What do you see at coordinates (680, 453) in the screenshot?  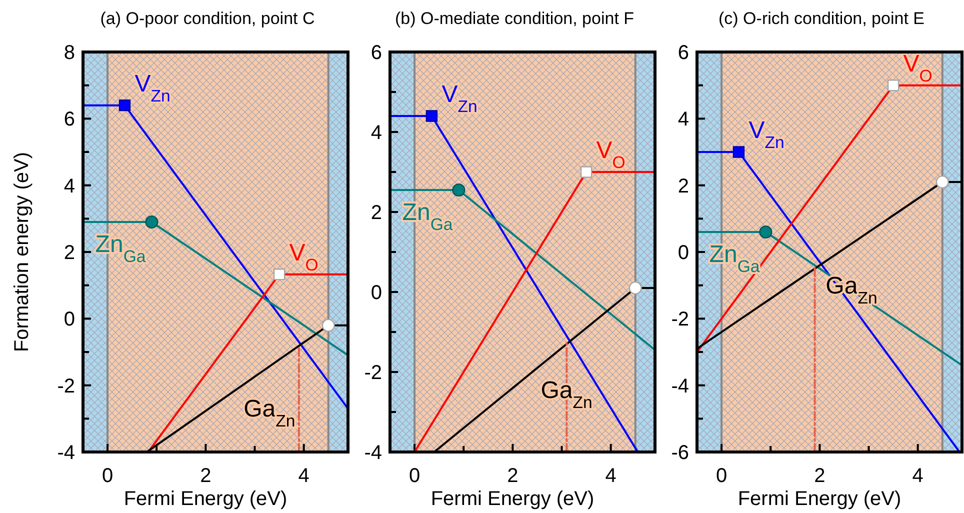 I see `y-tick-label: -6` at bounding box center [680, 453].